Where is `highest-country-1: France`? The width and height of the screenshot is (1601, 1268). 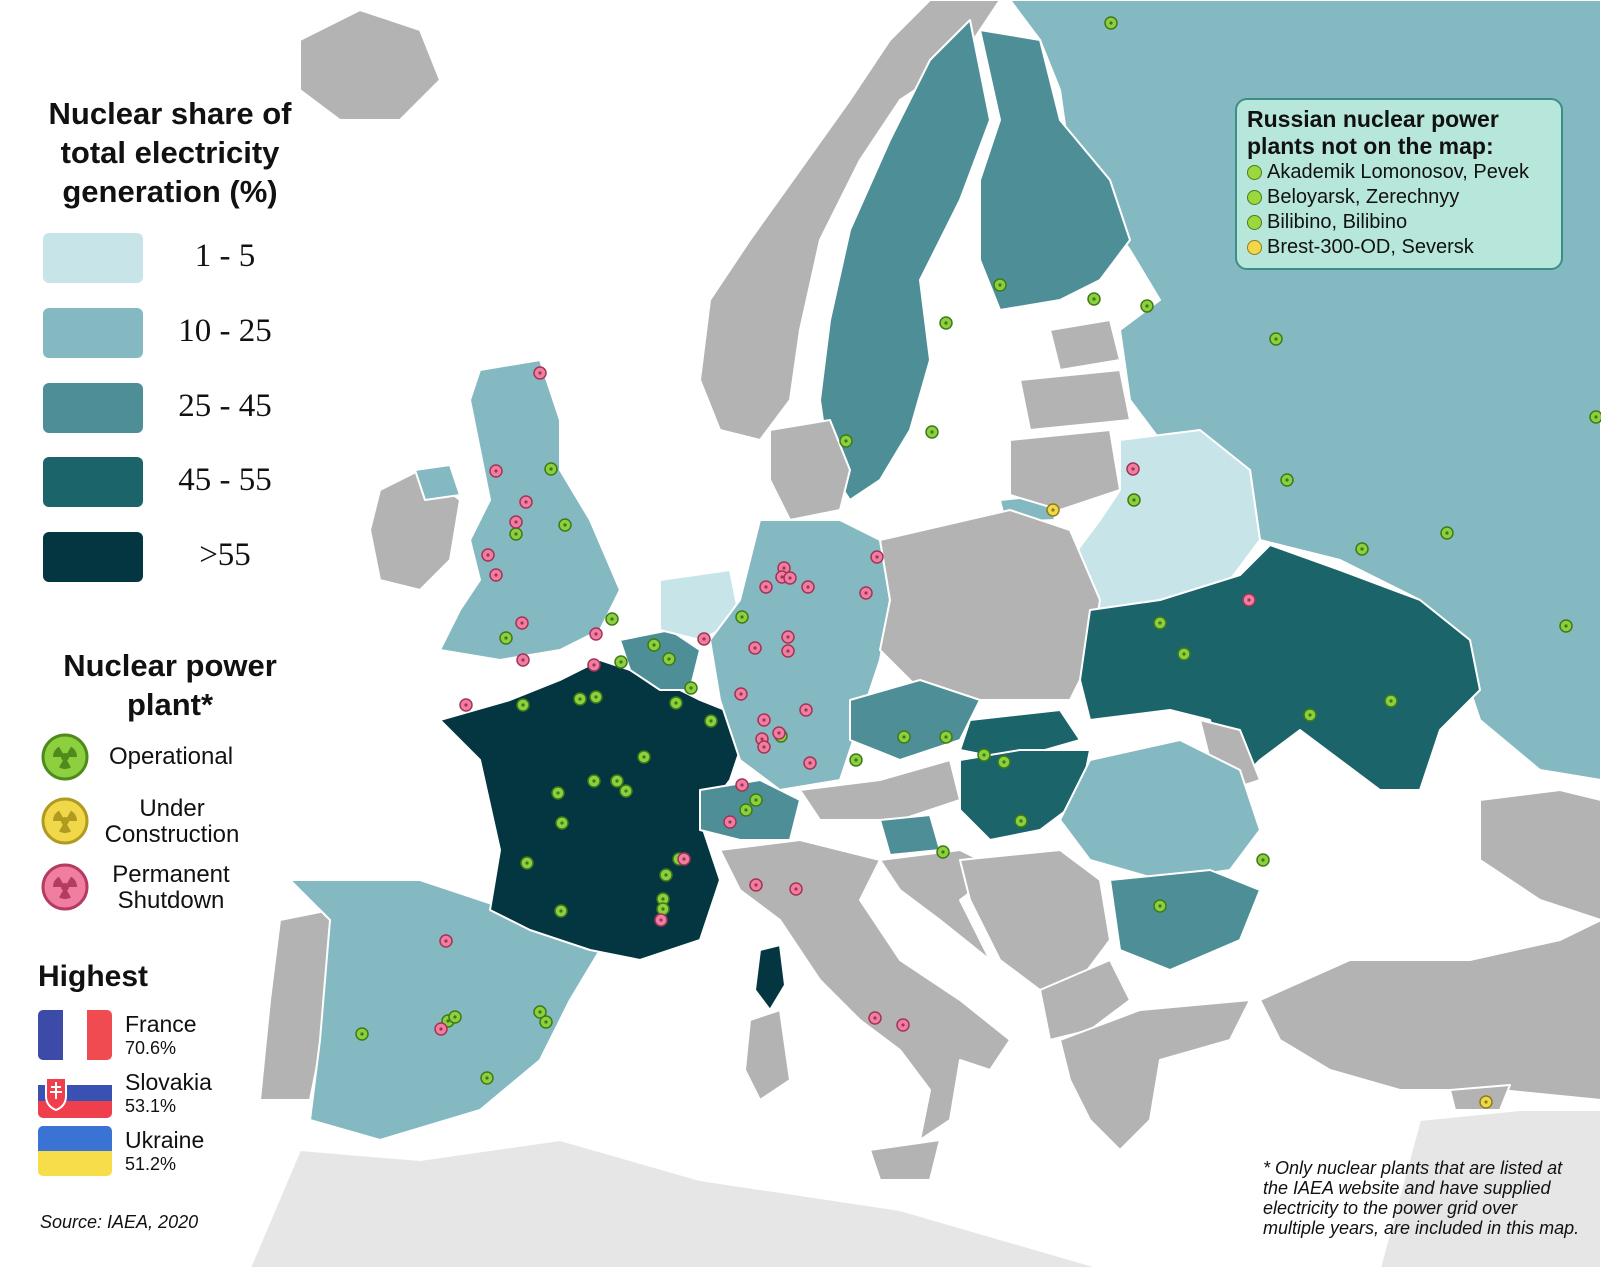 highest-country-1: France is located at coordinates (161, 1024).